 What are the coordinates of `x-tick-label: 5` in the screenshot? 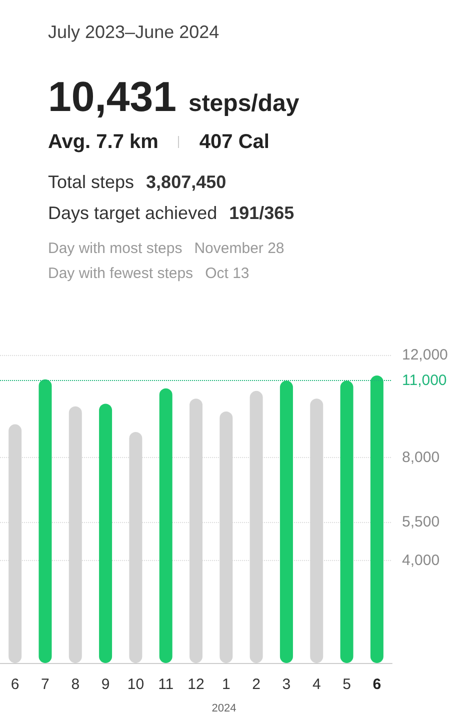 It's located at (346, 684).